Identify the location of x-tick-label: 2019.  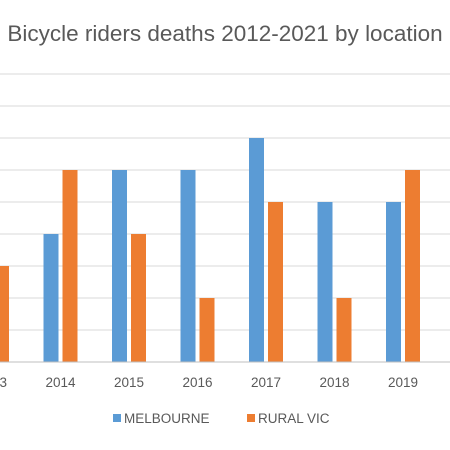
(403, 382).